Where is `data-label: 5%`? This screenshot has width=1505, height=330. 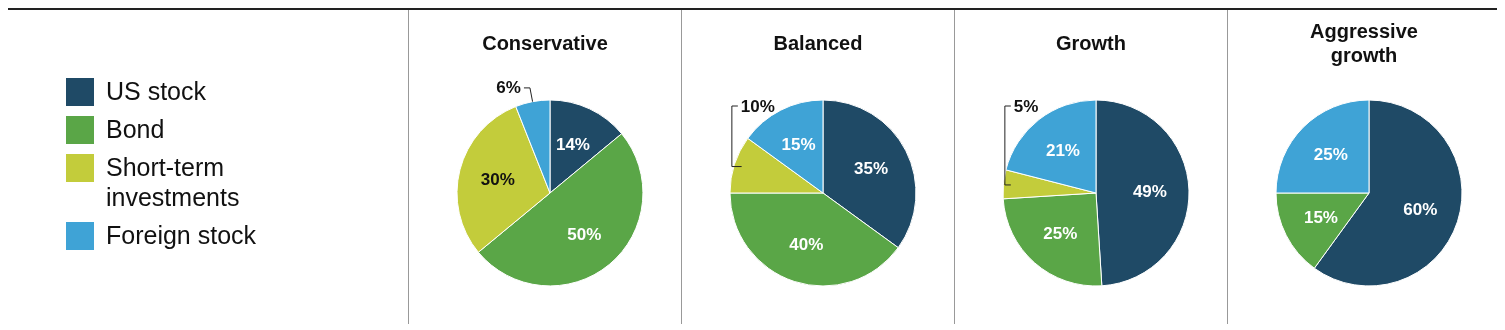
data-label: 5% is located at coordinates (1026, 106).